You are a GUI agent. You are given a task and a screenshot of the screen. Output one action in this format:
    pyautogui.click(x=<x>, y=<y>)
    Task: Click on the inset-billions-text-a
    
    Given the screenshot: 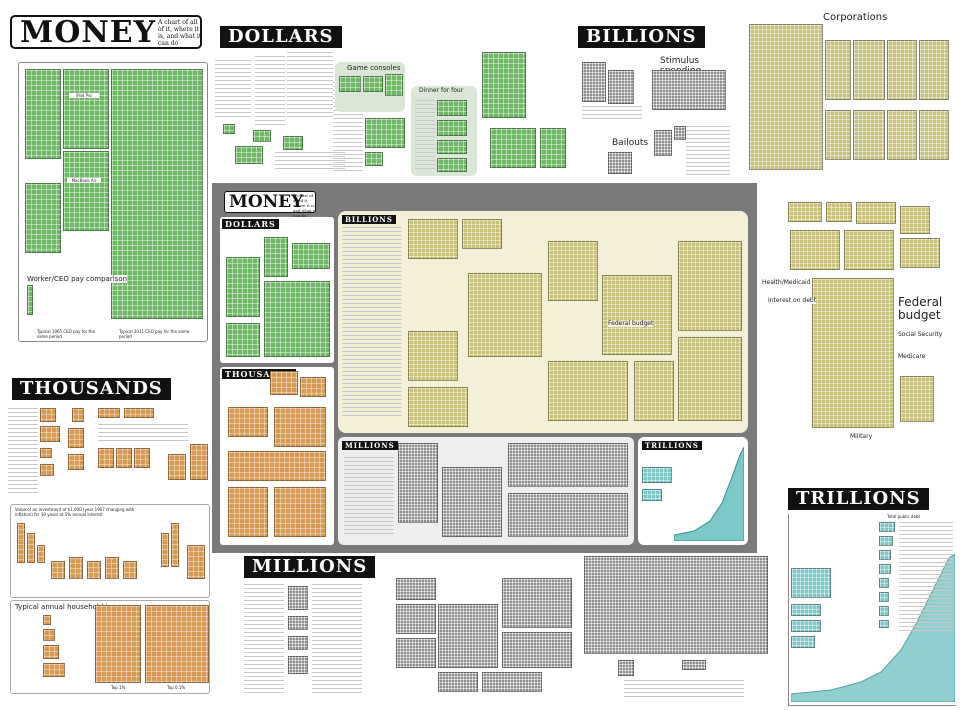 What is the action you would take?
    pyautogui.click(x=372, y=322)
    